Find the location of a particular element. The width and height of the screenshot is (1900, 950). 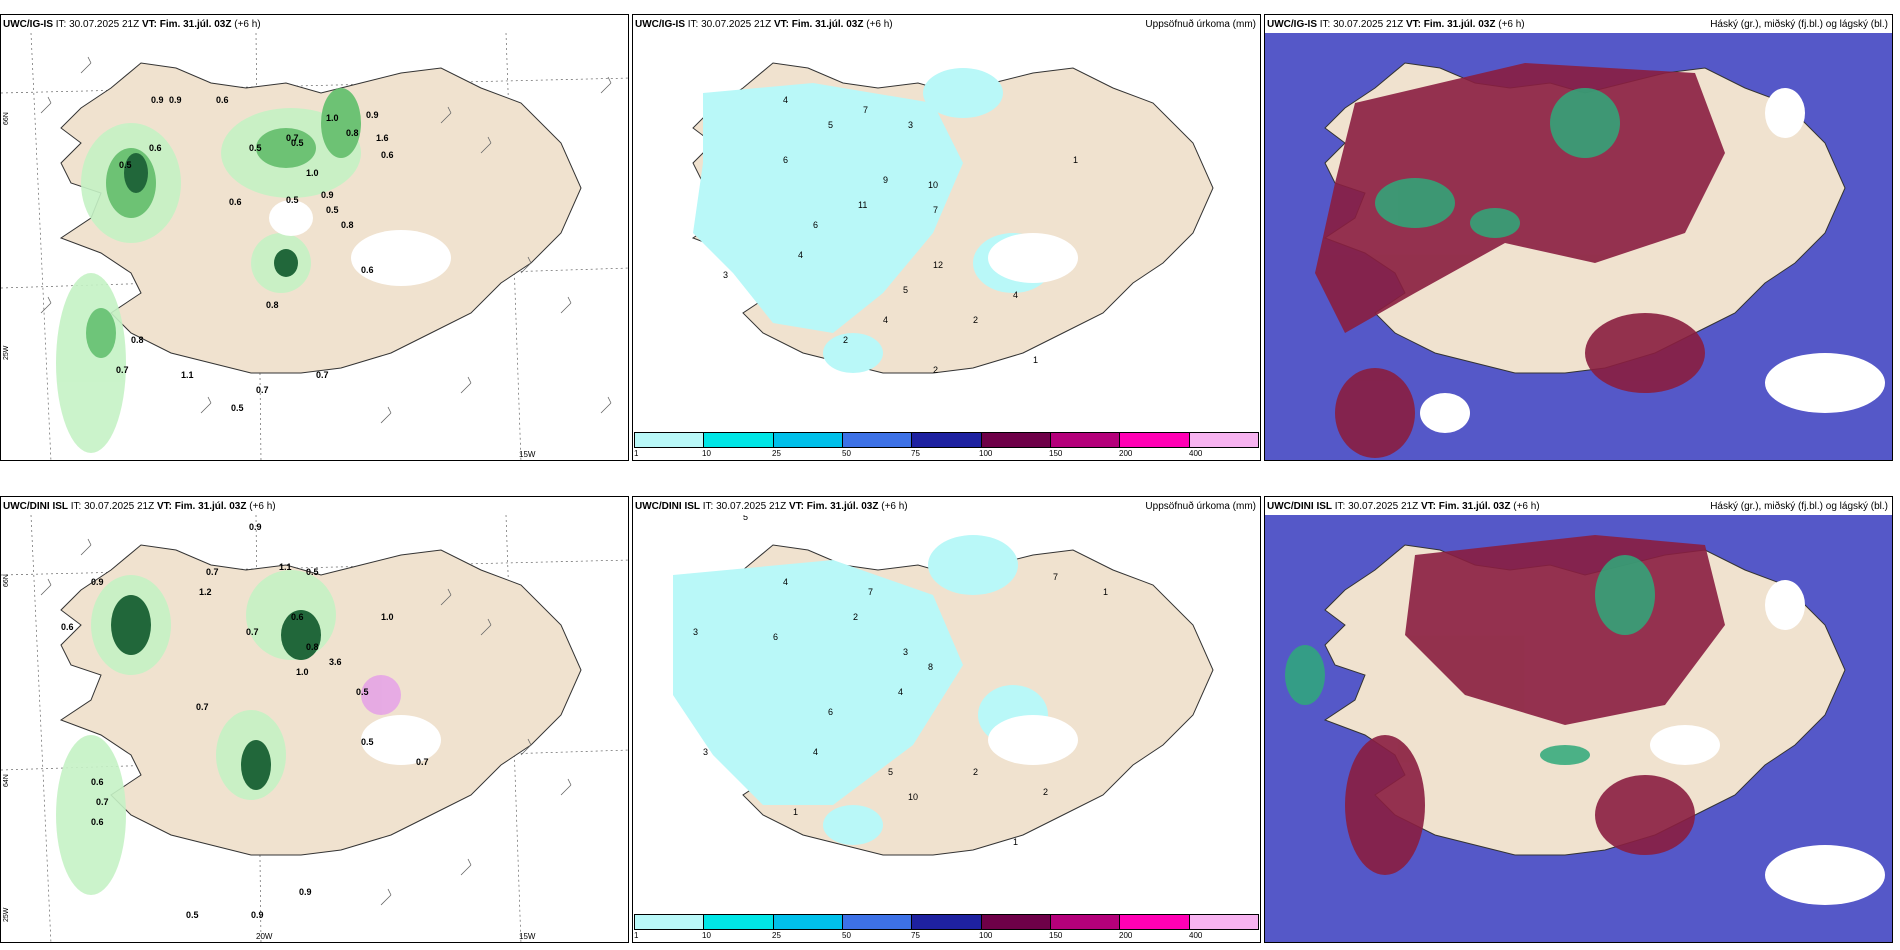

svg-text: 1.2 is located at coordinates (205, 592).